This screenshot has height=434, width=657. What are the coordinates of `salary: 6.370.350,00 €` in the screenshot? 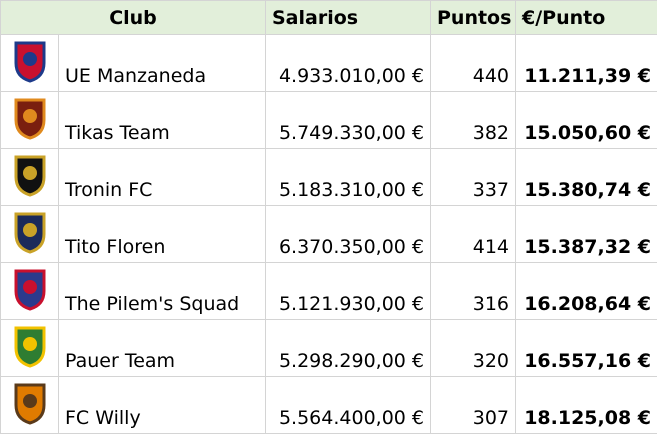 It's located at (348, 234).